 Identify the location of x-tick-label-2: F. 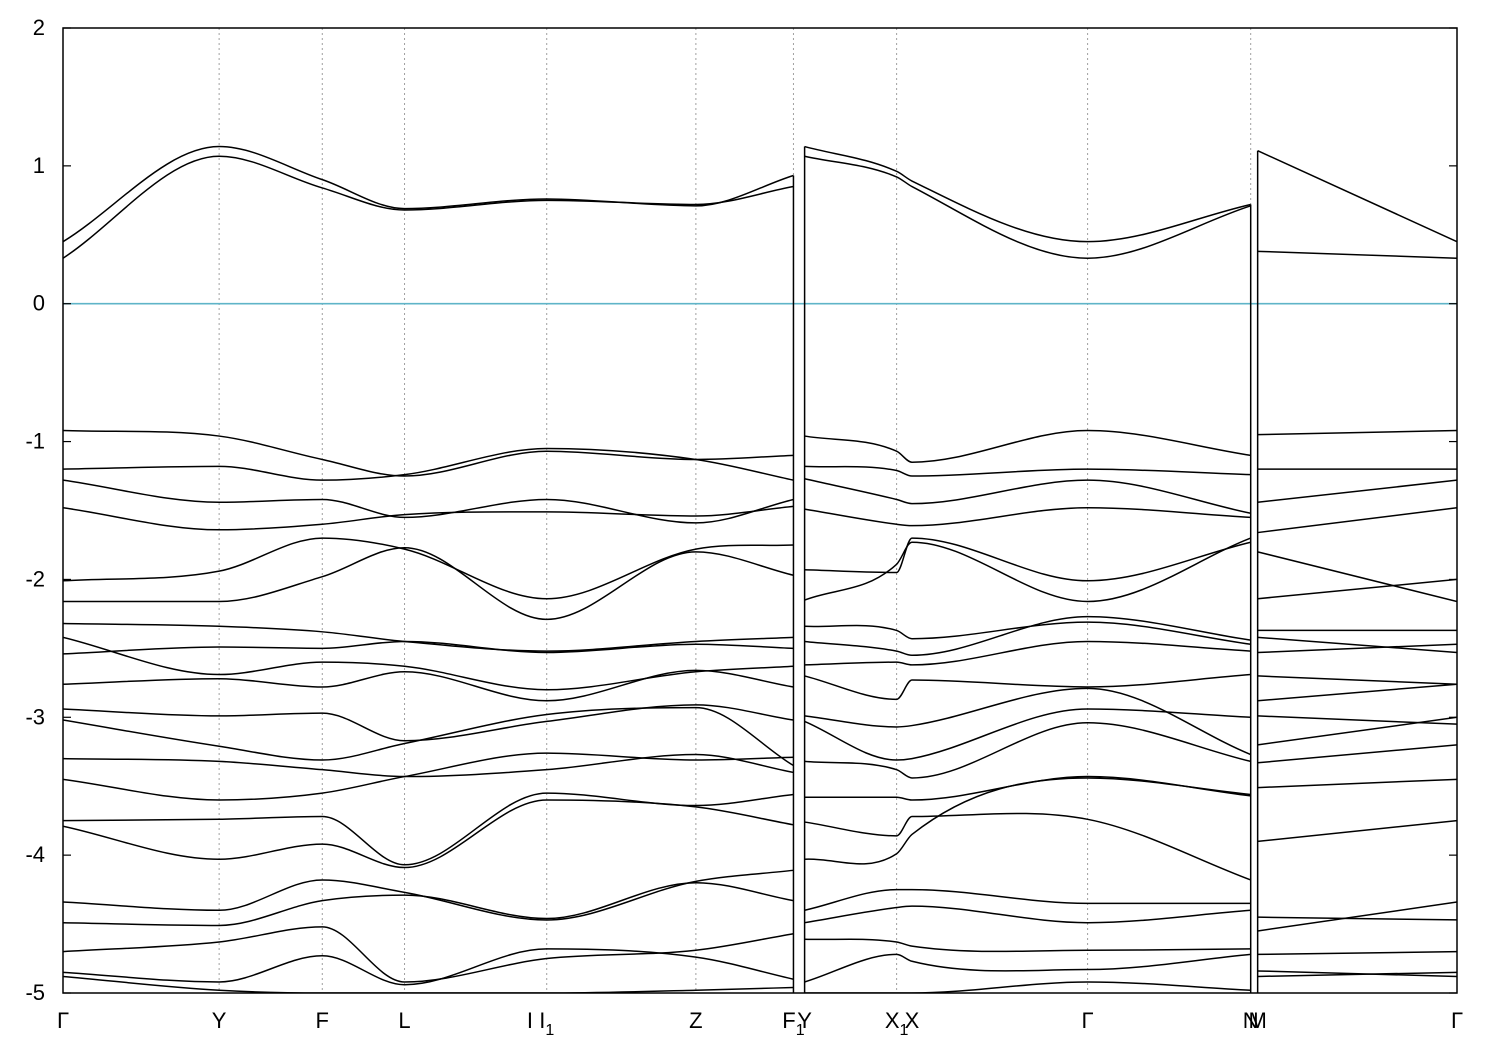
(322, 1020).